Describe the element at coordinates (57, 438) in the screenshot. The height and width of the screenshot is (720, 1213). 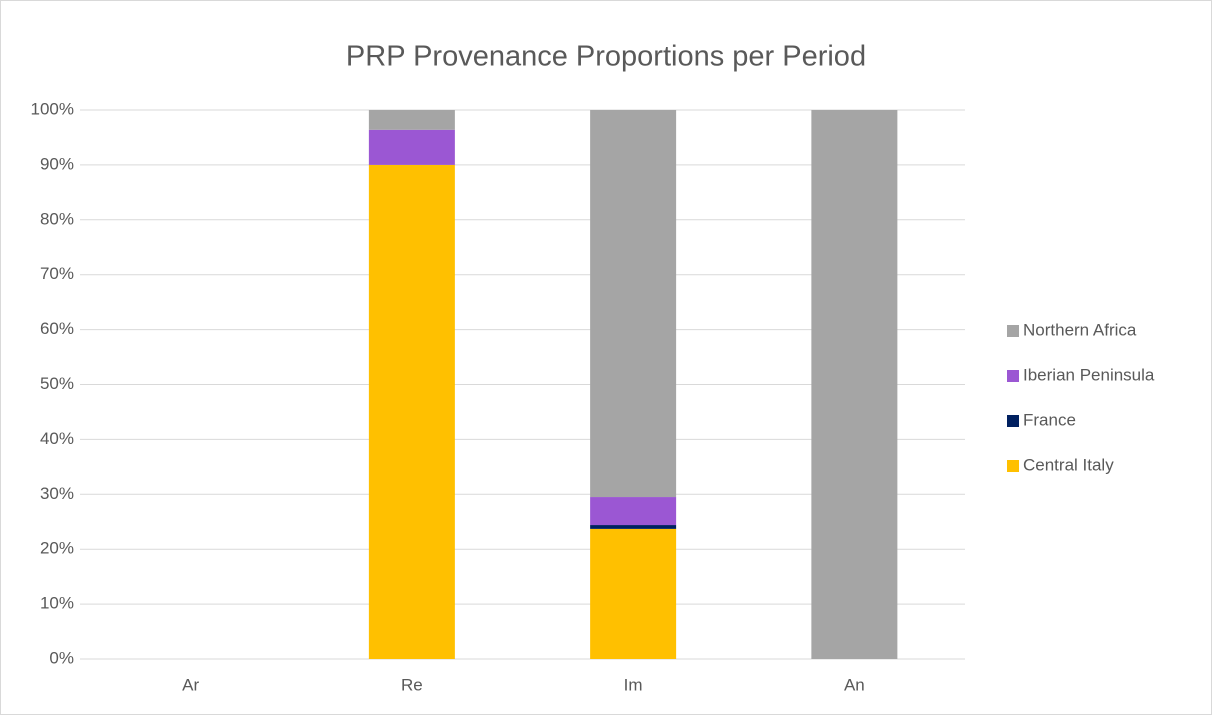
I see `y-tick-label: 40%` at that location.